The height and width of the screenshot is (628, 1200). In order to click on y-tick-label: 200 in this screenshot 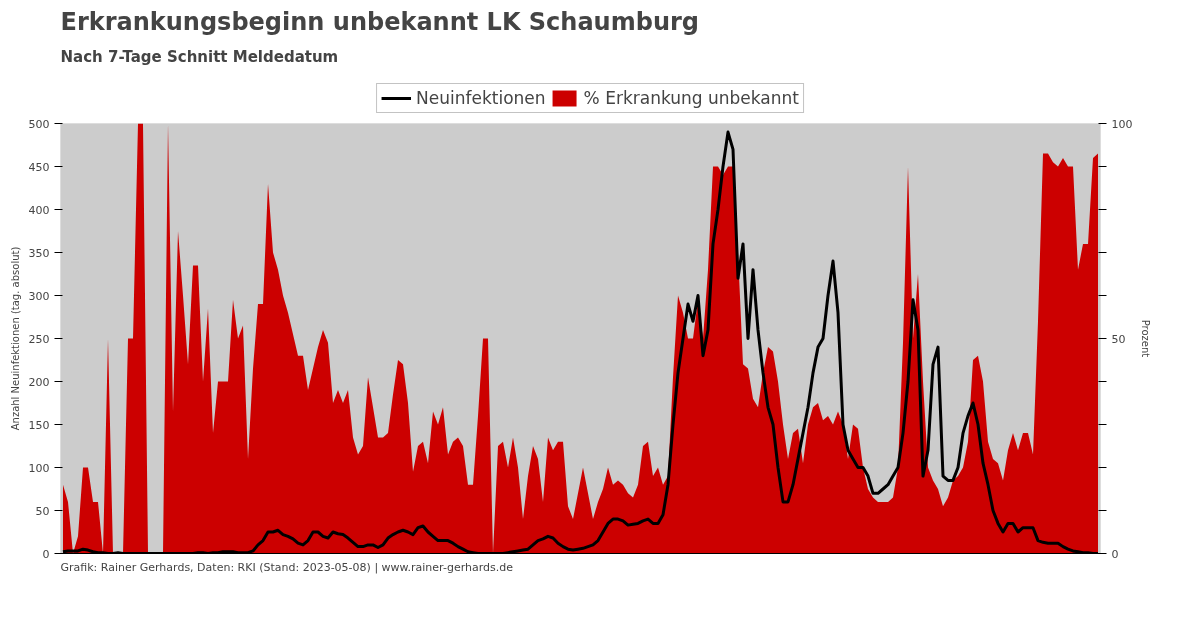, I will do `click(39, 382)`.